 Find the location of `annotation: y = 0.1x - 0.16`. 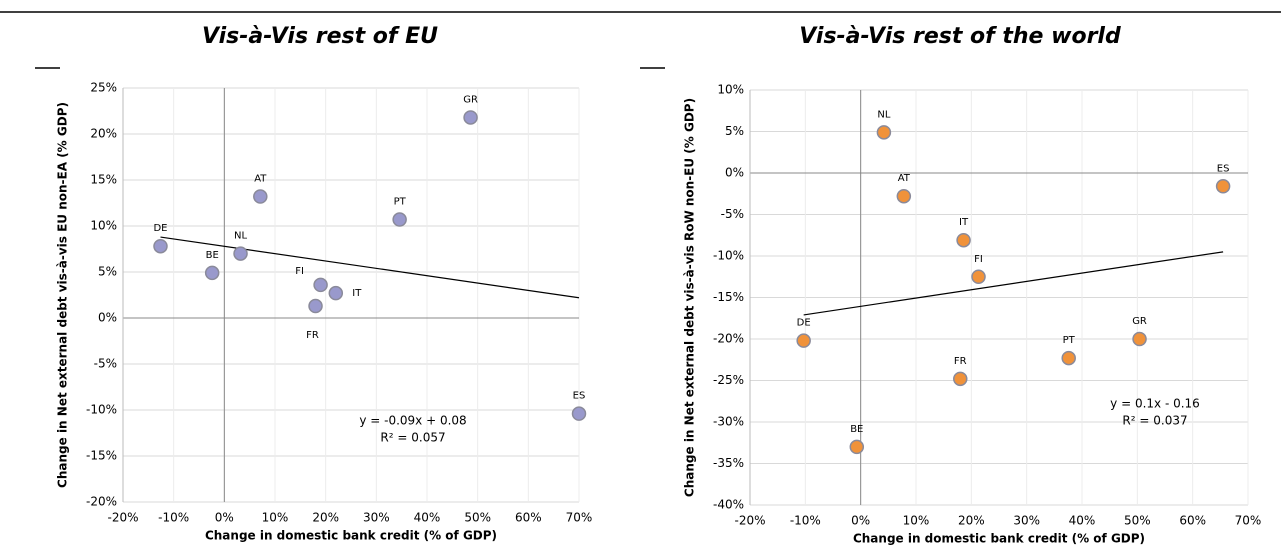

annotation: y = 0.1x - 0.16 is located at coordinates (1155, 404).